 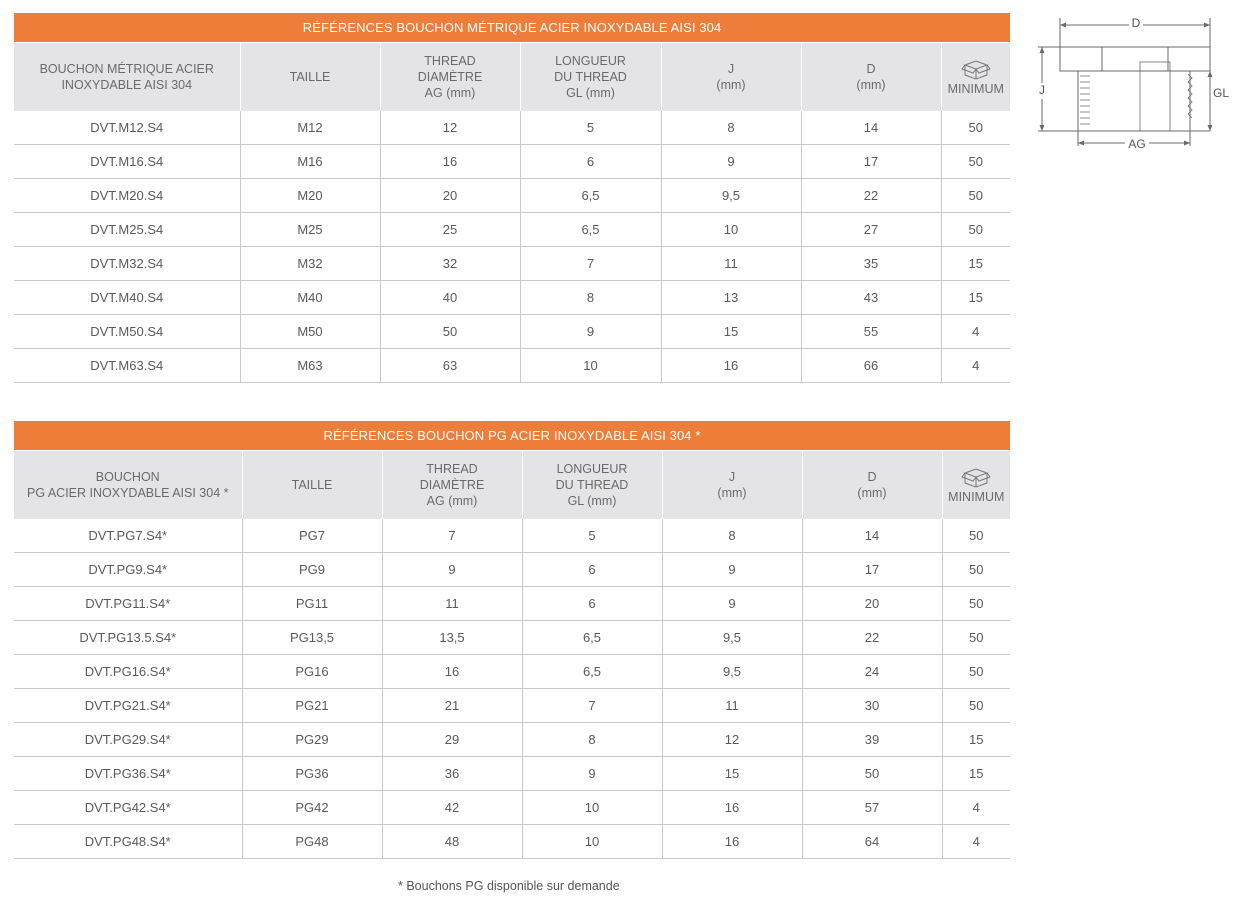 I want to click on column-header-line: AG (mm), so click(x=452, y=501).